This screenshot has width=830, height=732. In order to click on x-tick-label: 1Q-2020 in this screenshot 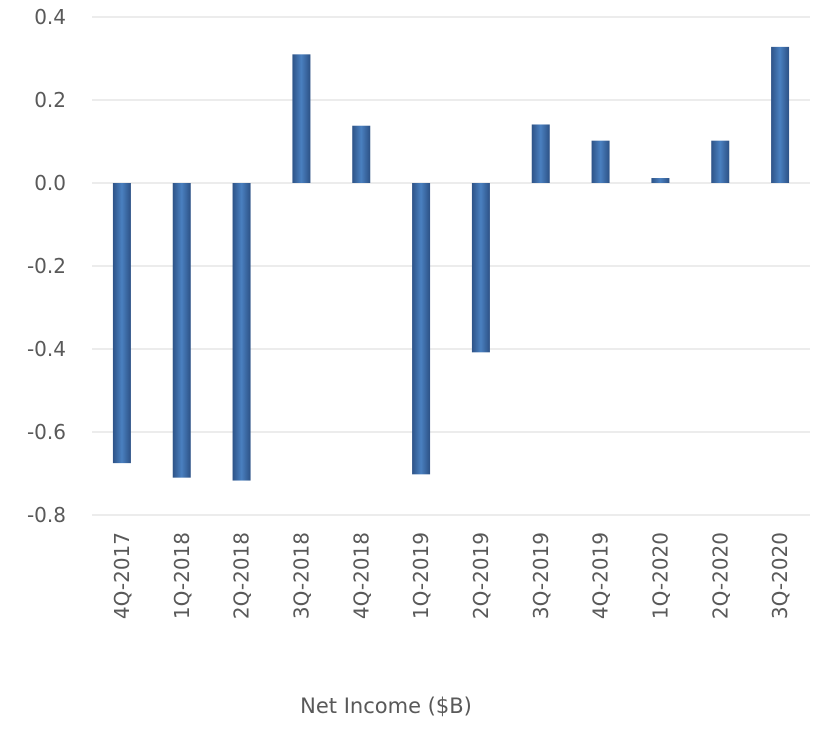, I will do `click(660, 575)`.